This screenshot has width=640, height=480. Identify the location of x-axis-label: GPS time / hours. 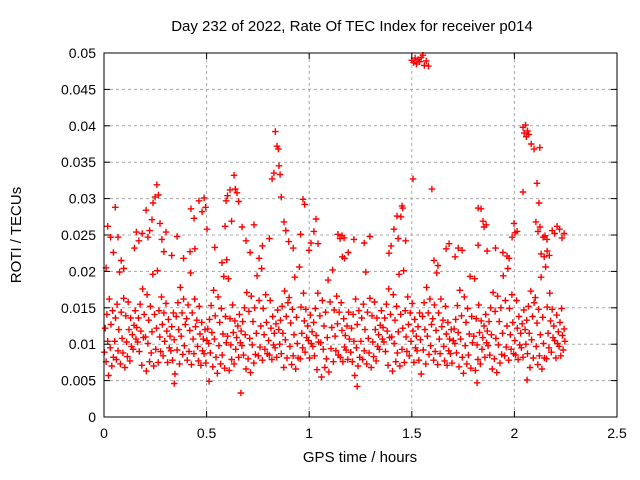
(360, 457).